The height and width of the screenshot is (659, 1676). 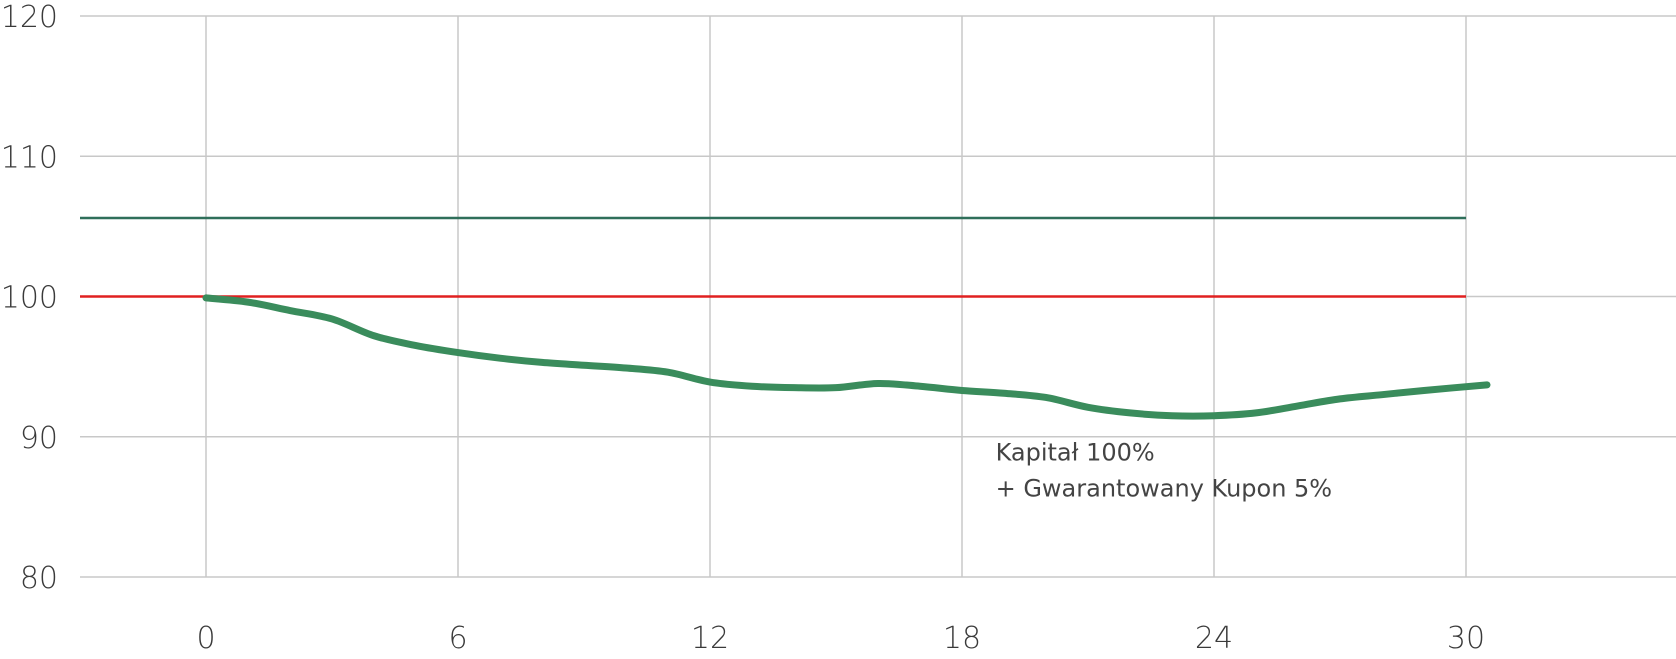 What do you see at coordinates (1075, 453) in the screenshot?
I see `annotation-text: Kapitał 100%` at bounding box center [1075, 453].